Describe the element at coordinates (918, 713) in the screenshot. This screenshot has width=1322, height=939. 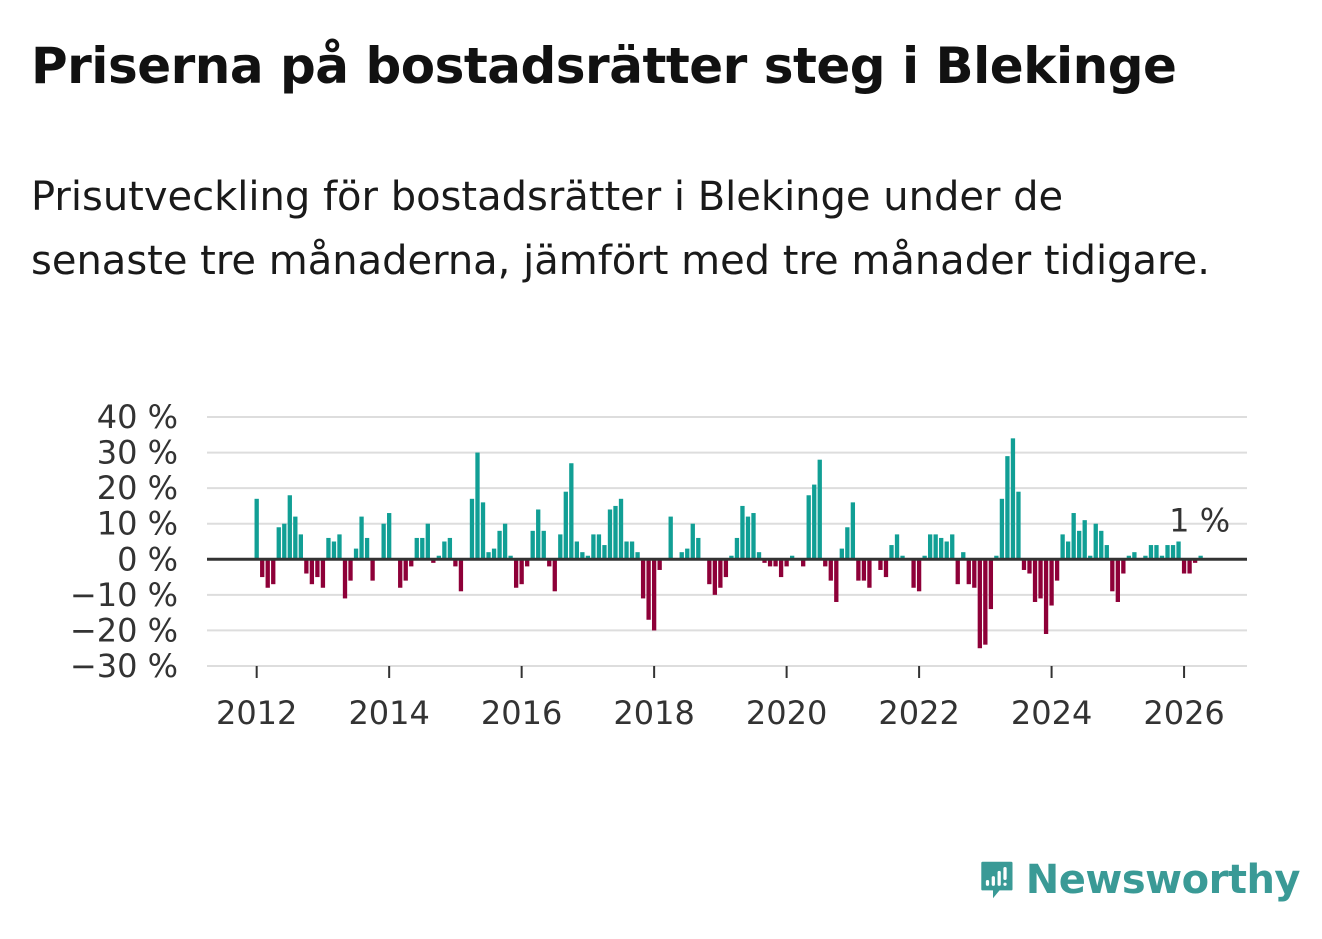
I see `x-tick-label: 2022` at that location.